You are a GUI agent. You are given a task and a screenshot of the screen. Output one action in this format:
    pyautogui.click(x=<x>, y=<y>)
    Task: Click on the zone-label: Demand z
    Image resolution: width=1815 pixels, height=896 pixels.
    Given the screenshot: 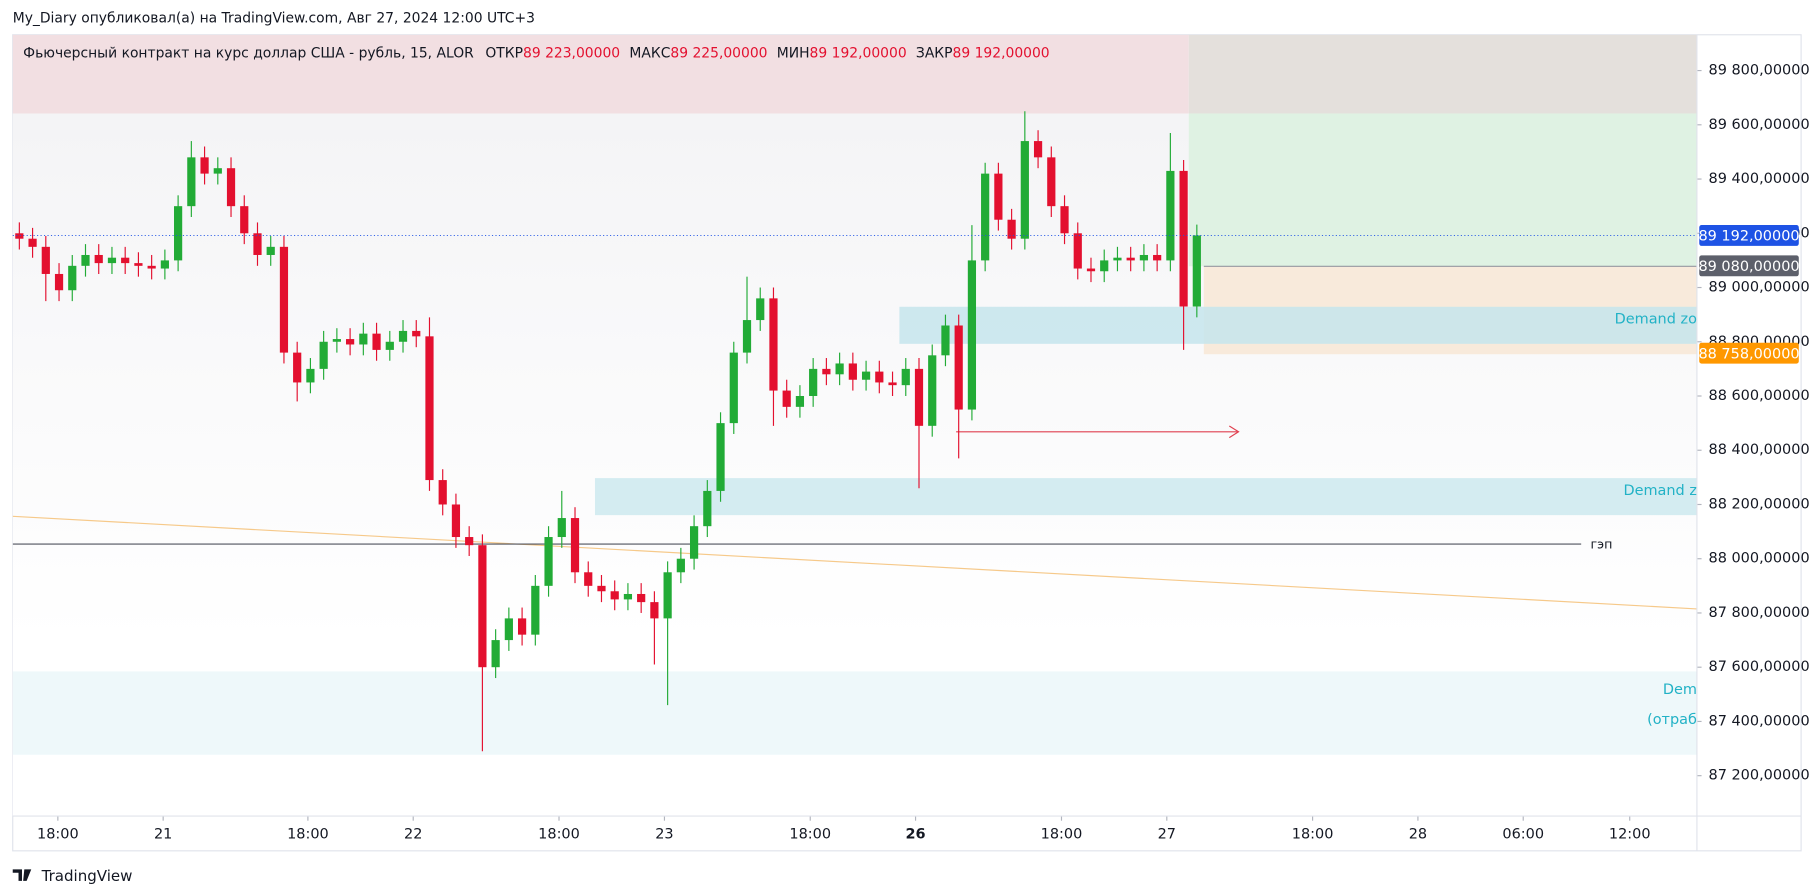 What is the action you would take?
    pyautogui.click(x=1659, y=491)
    